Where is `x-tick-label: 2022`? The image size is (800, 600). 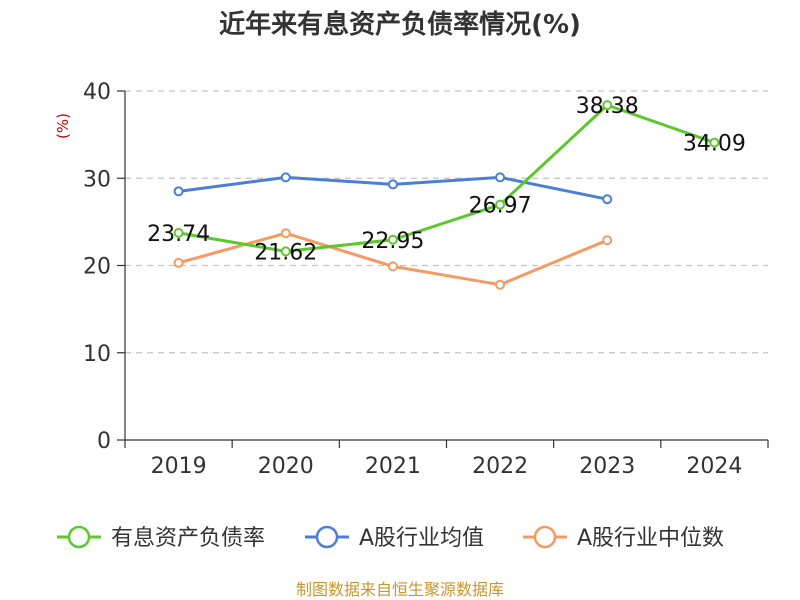 x-tick-label: 2022 is located at coordinates (500, 466).